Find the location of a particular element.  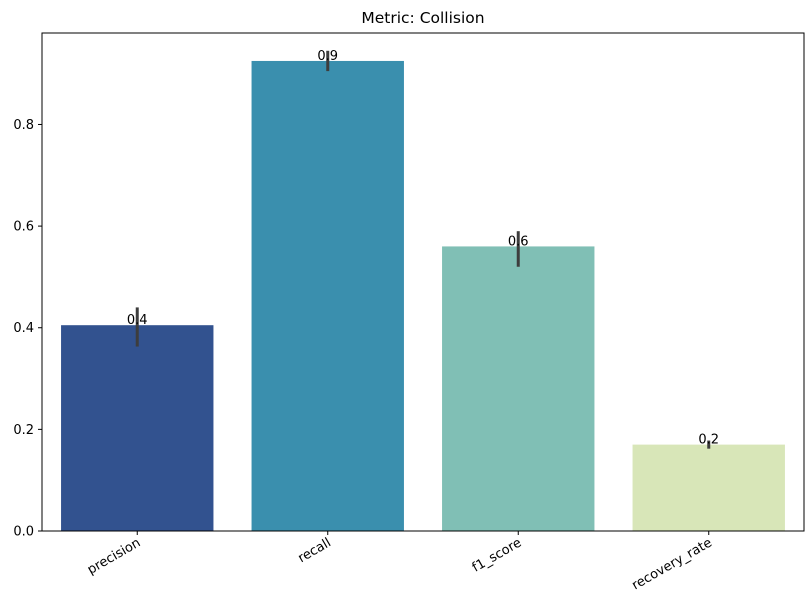

data-label-precision: 0.4 is located at coordinates (137, 320).